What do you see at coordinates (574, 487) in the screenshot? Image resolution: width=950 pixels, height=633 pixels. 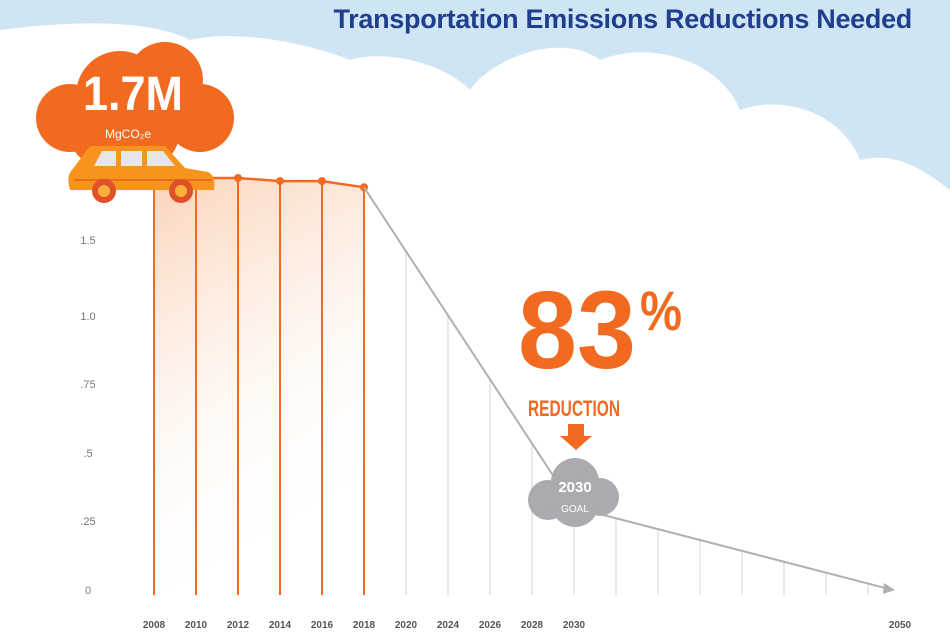 I see `goal-year: 2030` at bounding box center [574, 487].